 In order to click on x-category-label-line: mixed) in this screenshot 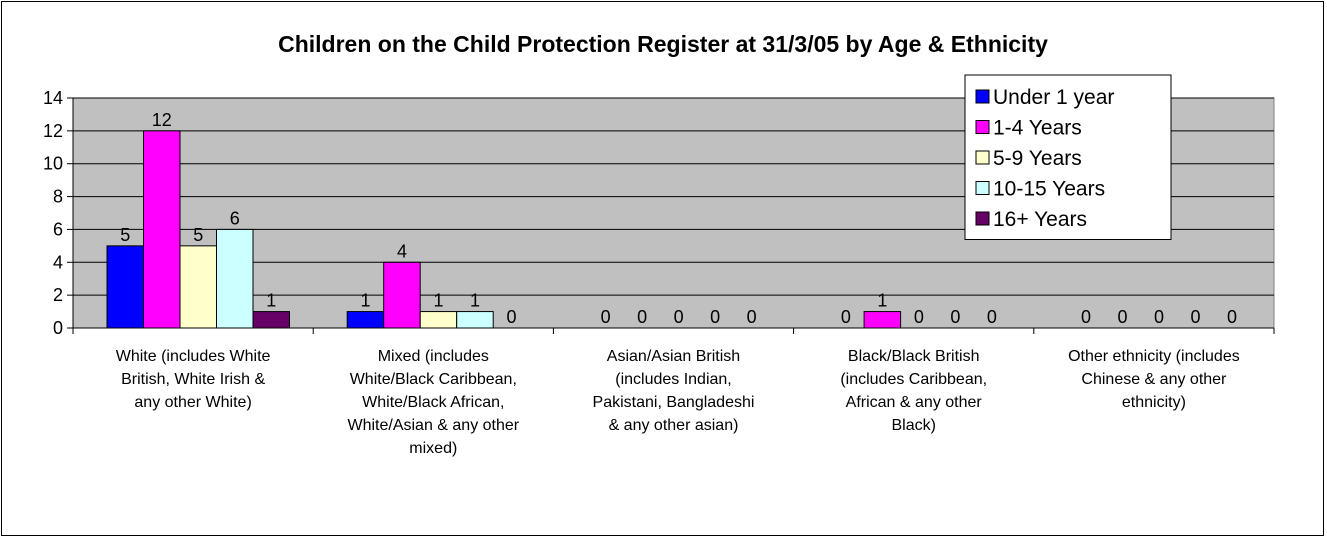, I will do `click(433, 448)`.